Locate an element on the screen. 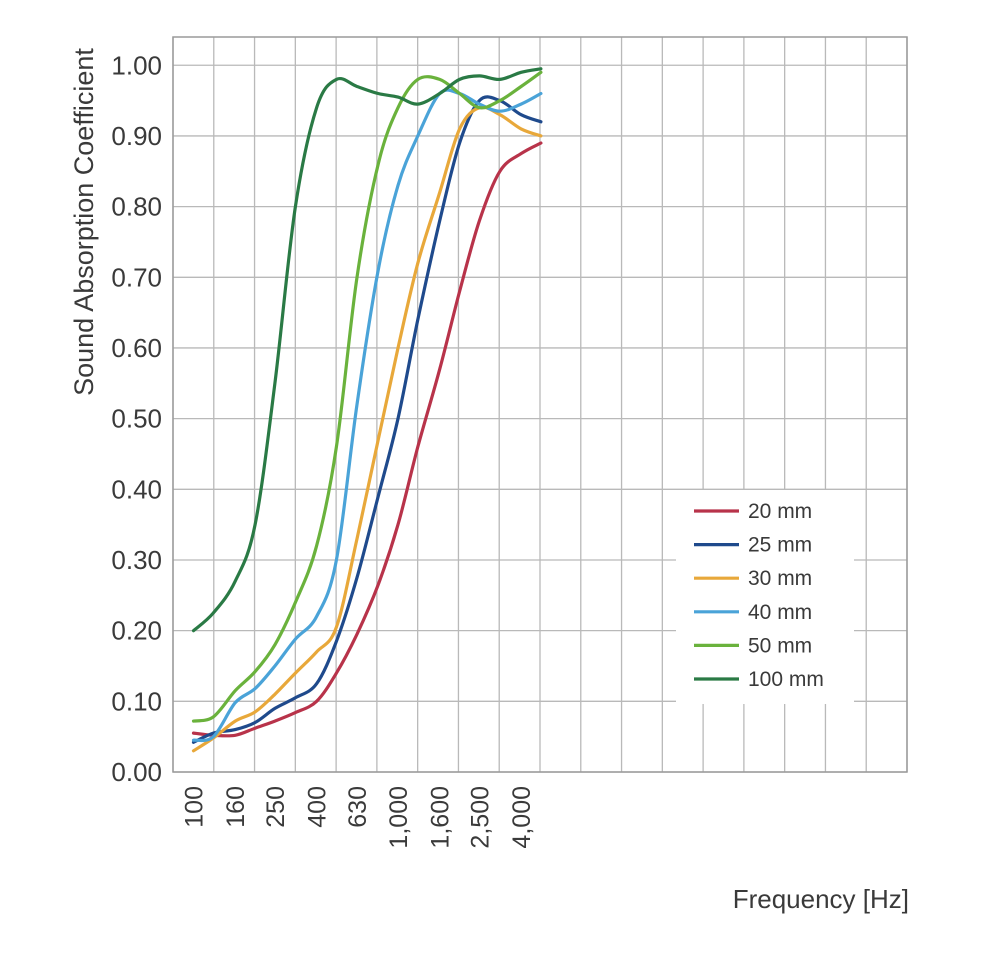 The image size is (982, 954). legend-label: 25 mm is located at coordinates (780, 545).